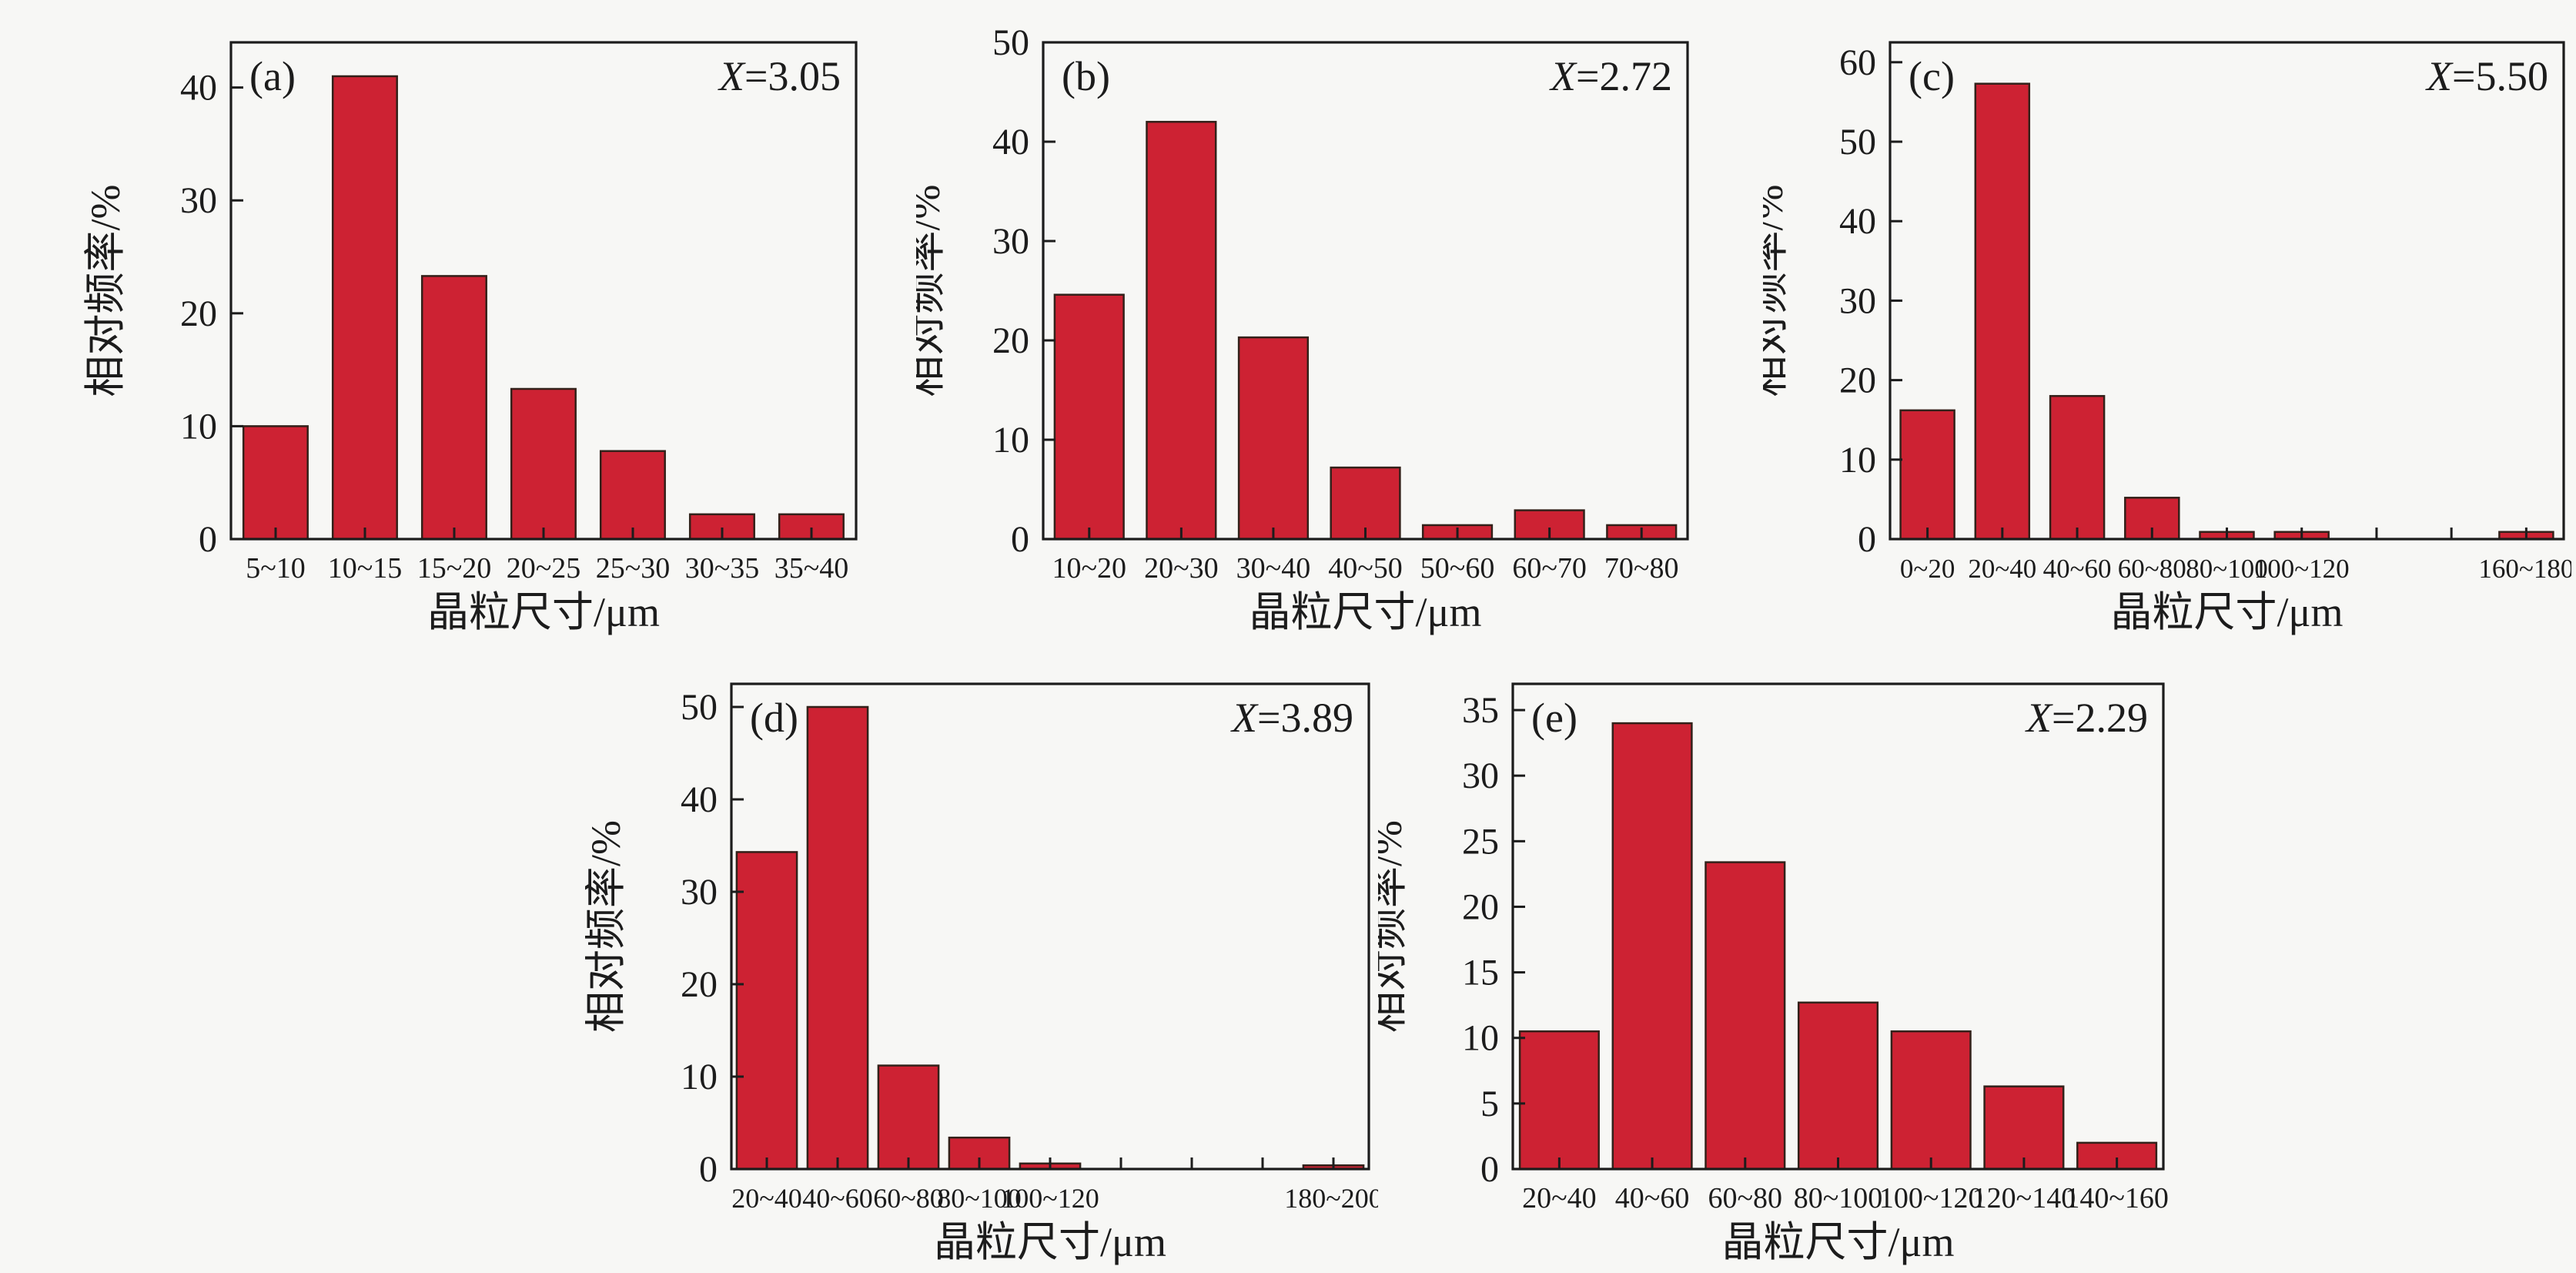 The height and width of the screenshot is (1273, 2576). Describe the element at coordinates (1481, 710) in the screenshot. I see `y-tick-label: 35` at that location.